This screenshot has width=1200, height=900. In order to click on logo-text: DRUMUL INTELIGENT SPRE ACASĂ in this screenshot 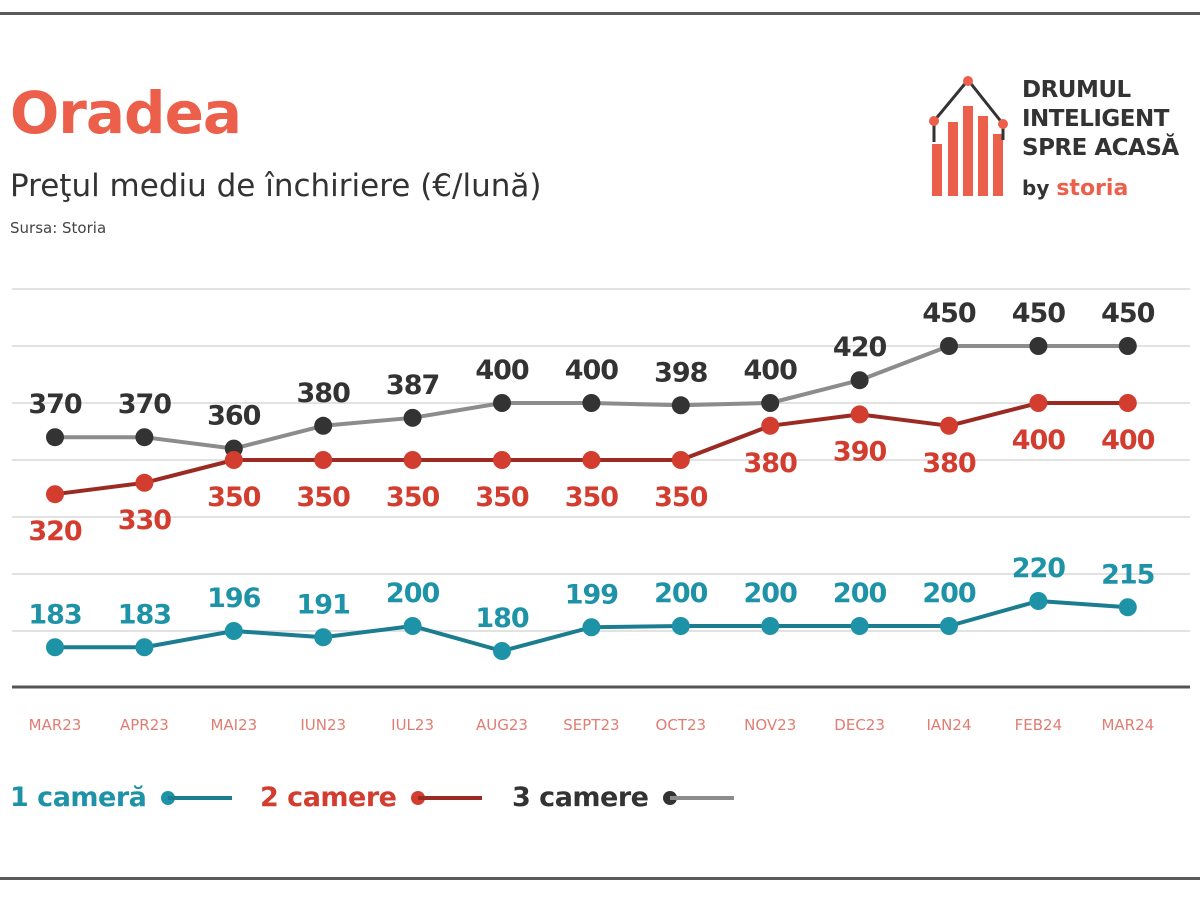, I will do `click(1100, 119)`.